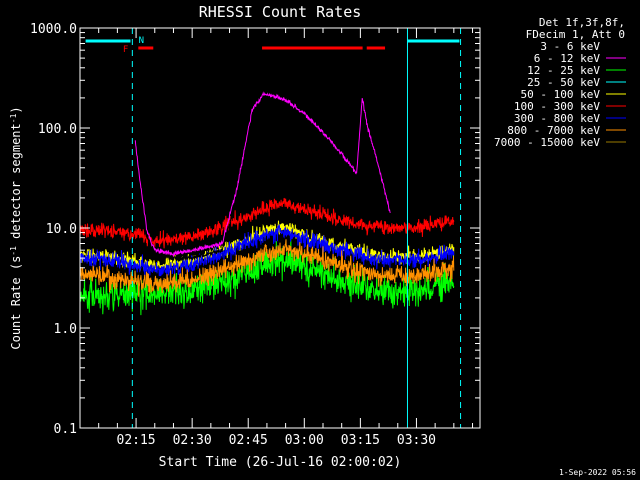 This screenshot has width=640, height=480. I want to click on x-tick-label: 03:30, so click(416, 440).